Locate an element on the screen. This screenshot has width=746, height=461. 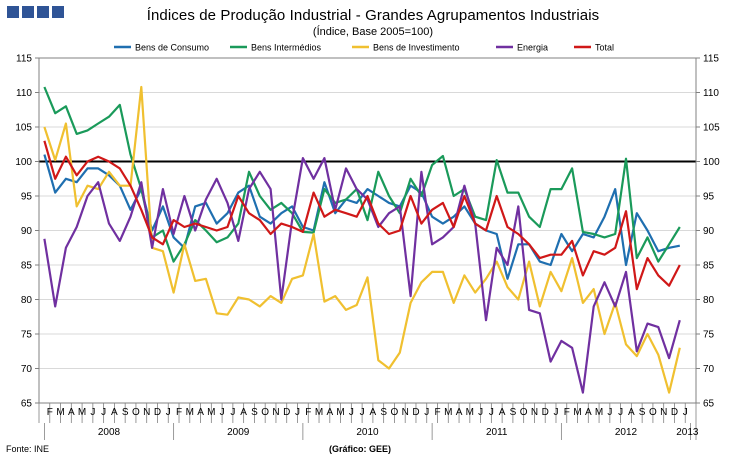
y-tick-label: 105 is located at coordinates (23, 128).